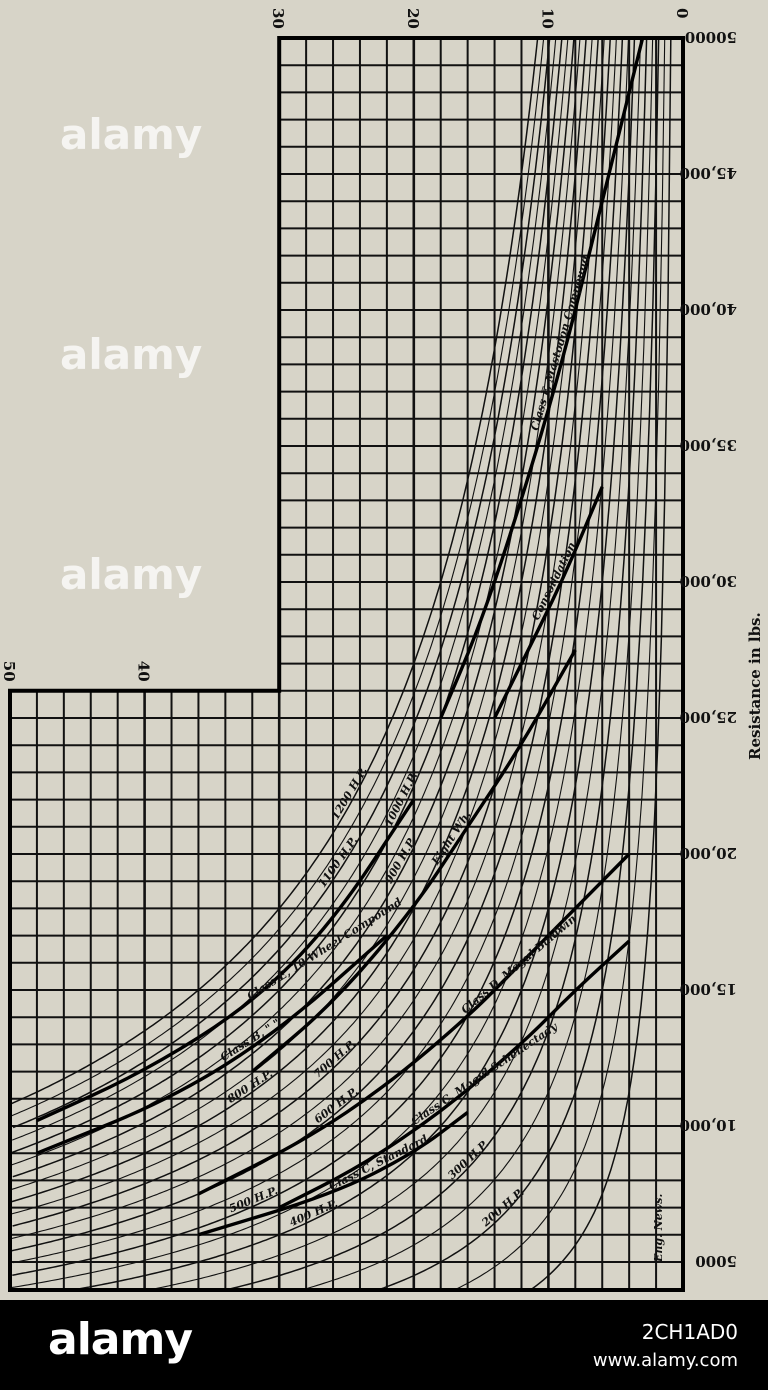  What do you see at coordinates (682, 13) in the screenshot?
I see `x-tick-label: 0` at bounding box center [682, 13].